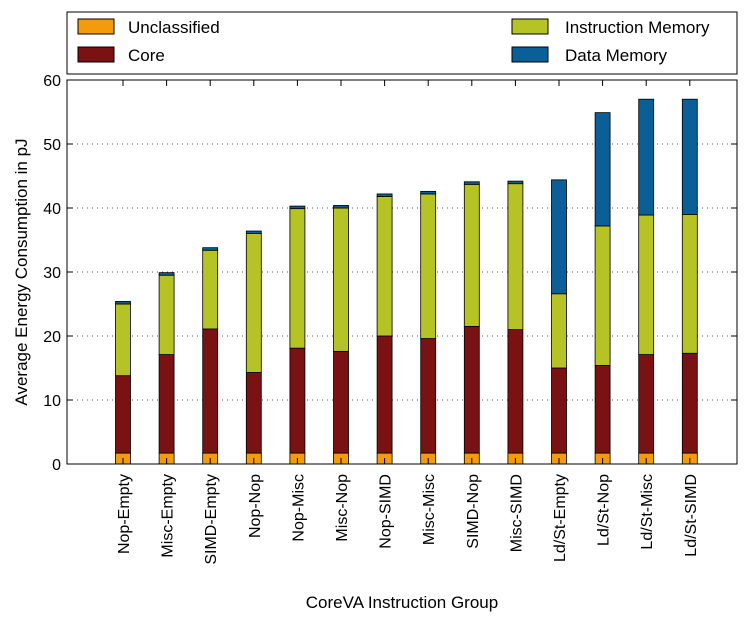 The height and width of the screenshot is (624, 748). What do you see at coordinates (96, 26) in the screenshot?
I see `legend-swatch-unclassified` at bounding box center [96, 26].